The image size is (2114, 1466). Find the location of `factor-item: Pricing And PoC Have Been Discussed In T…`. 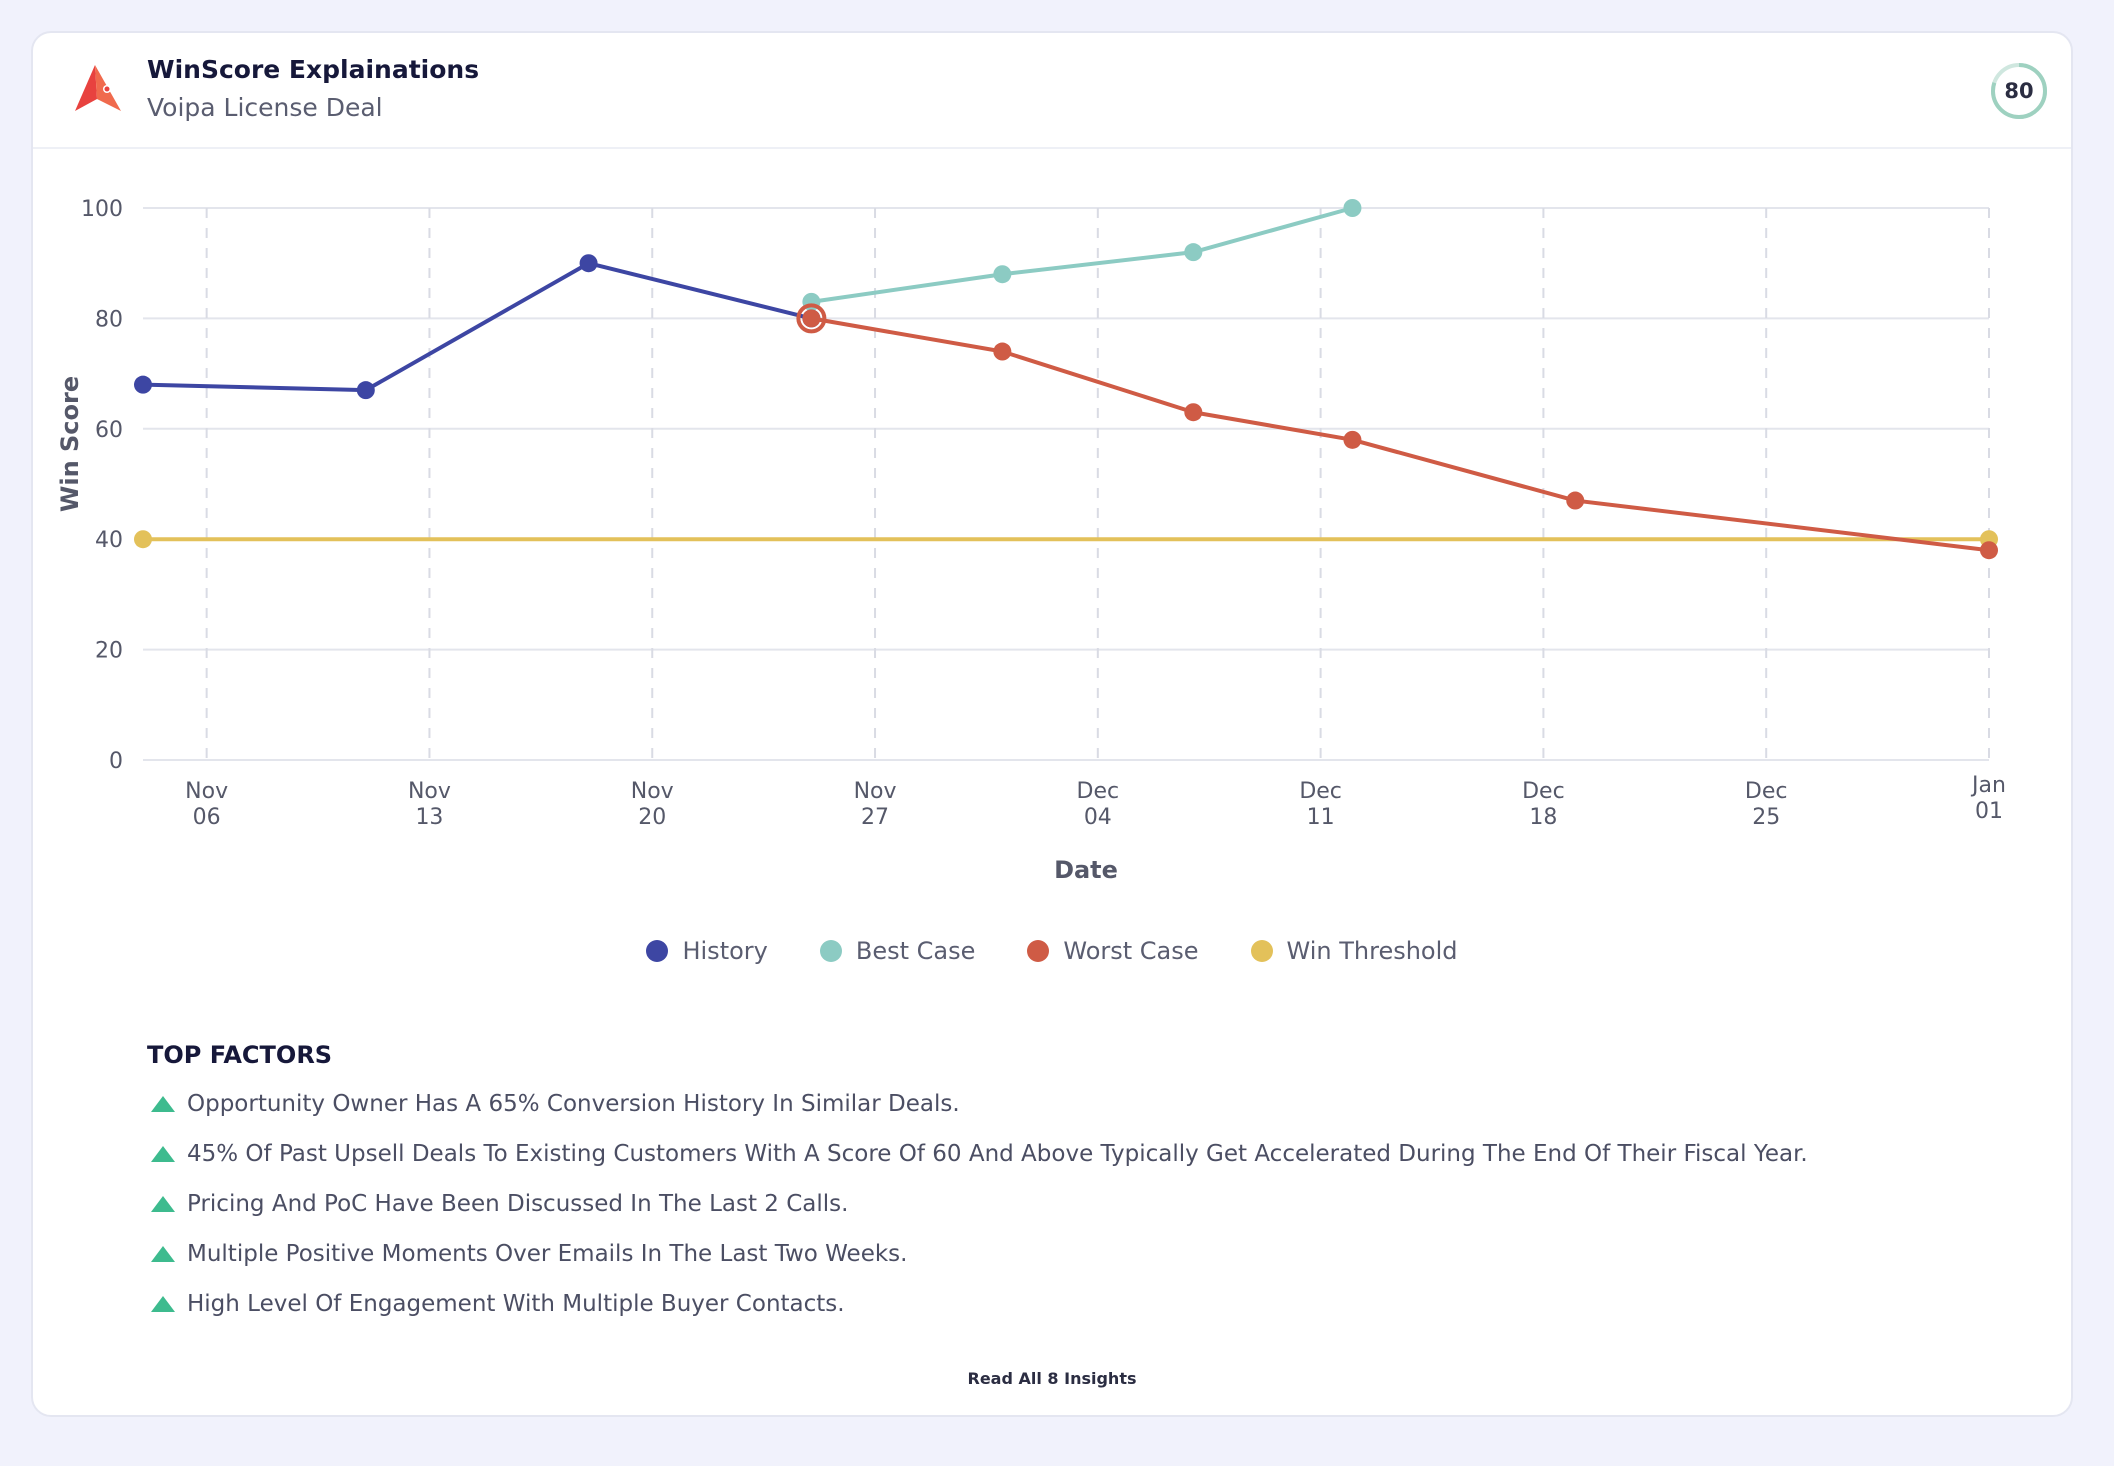

factor-item: Pricing And PoC Have Been Discussed In T… is located at coordinates (499, 1204).